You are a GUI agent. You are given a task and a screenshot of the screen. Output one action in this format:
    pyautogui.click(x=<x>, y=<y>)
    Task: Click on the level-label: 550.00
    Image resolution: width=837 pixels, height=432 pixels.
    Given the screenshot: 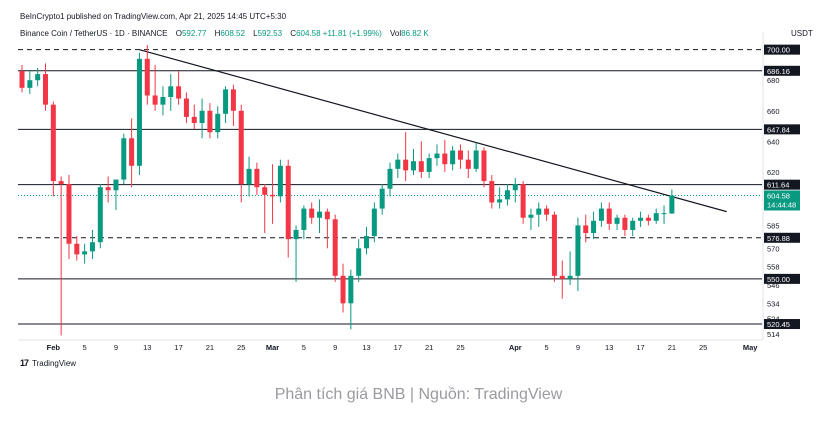 What is the action you would take?
    pyautogui.click(x=778, y=279)
    